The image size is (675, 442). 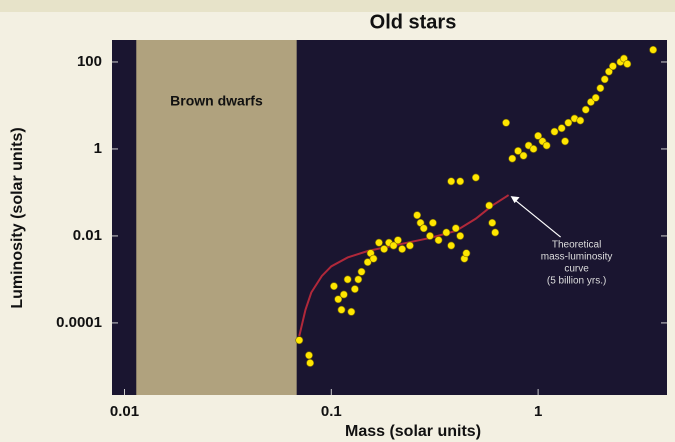 What do you see at coordinates (89, 61) in the screenshot?
I see `y-tick-label: 100` at bounding box center [89, 61].